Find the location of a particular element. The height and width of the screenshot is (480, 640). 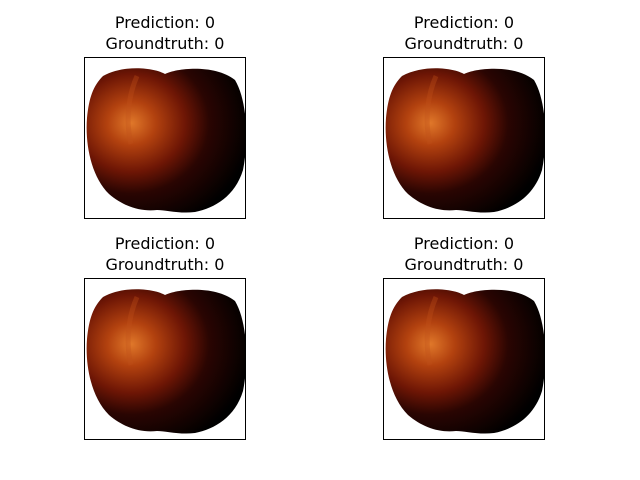

subplot-panel-4: Prediction: 0 Groundtruth: 0 is located at coordinates (464, 336).